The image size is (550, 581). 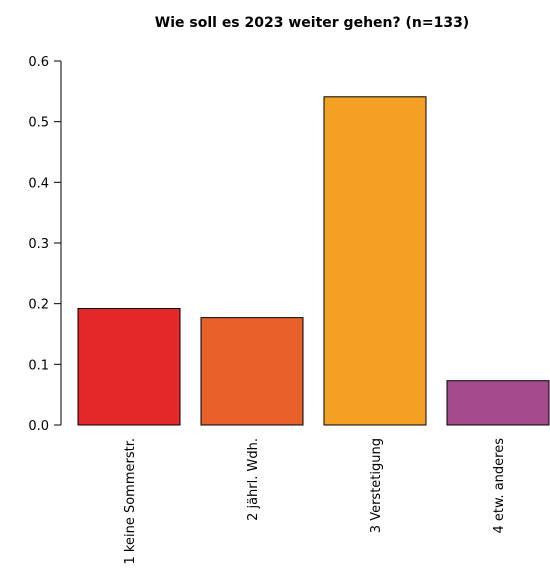 What do you see at coordinates (38, 305) in the screenshot?
I see `y-tick-label: 0.2` at bounding box center [38, 305].